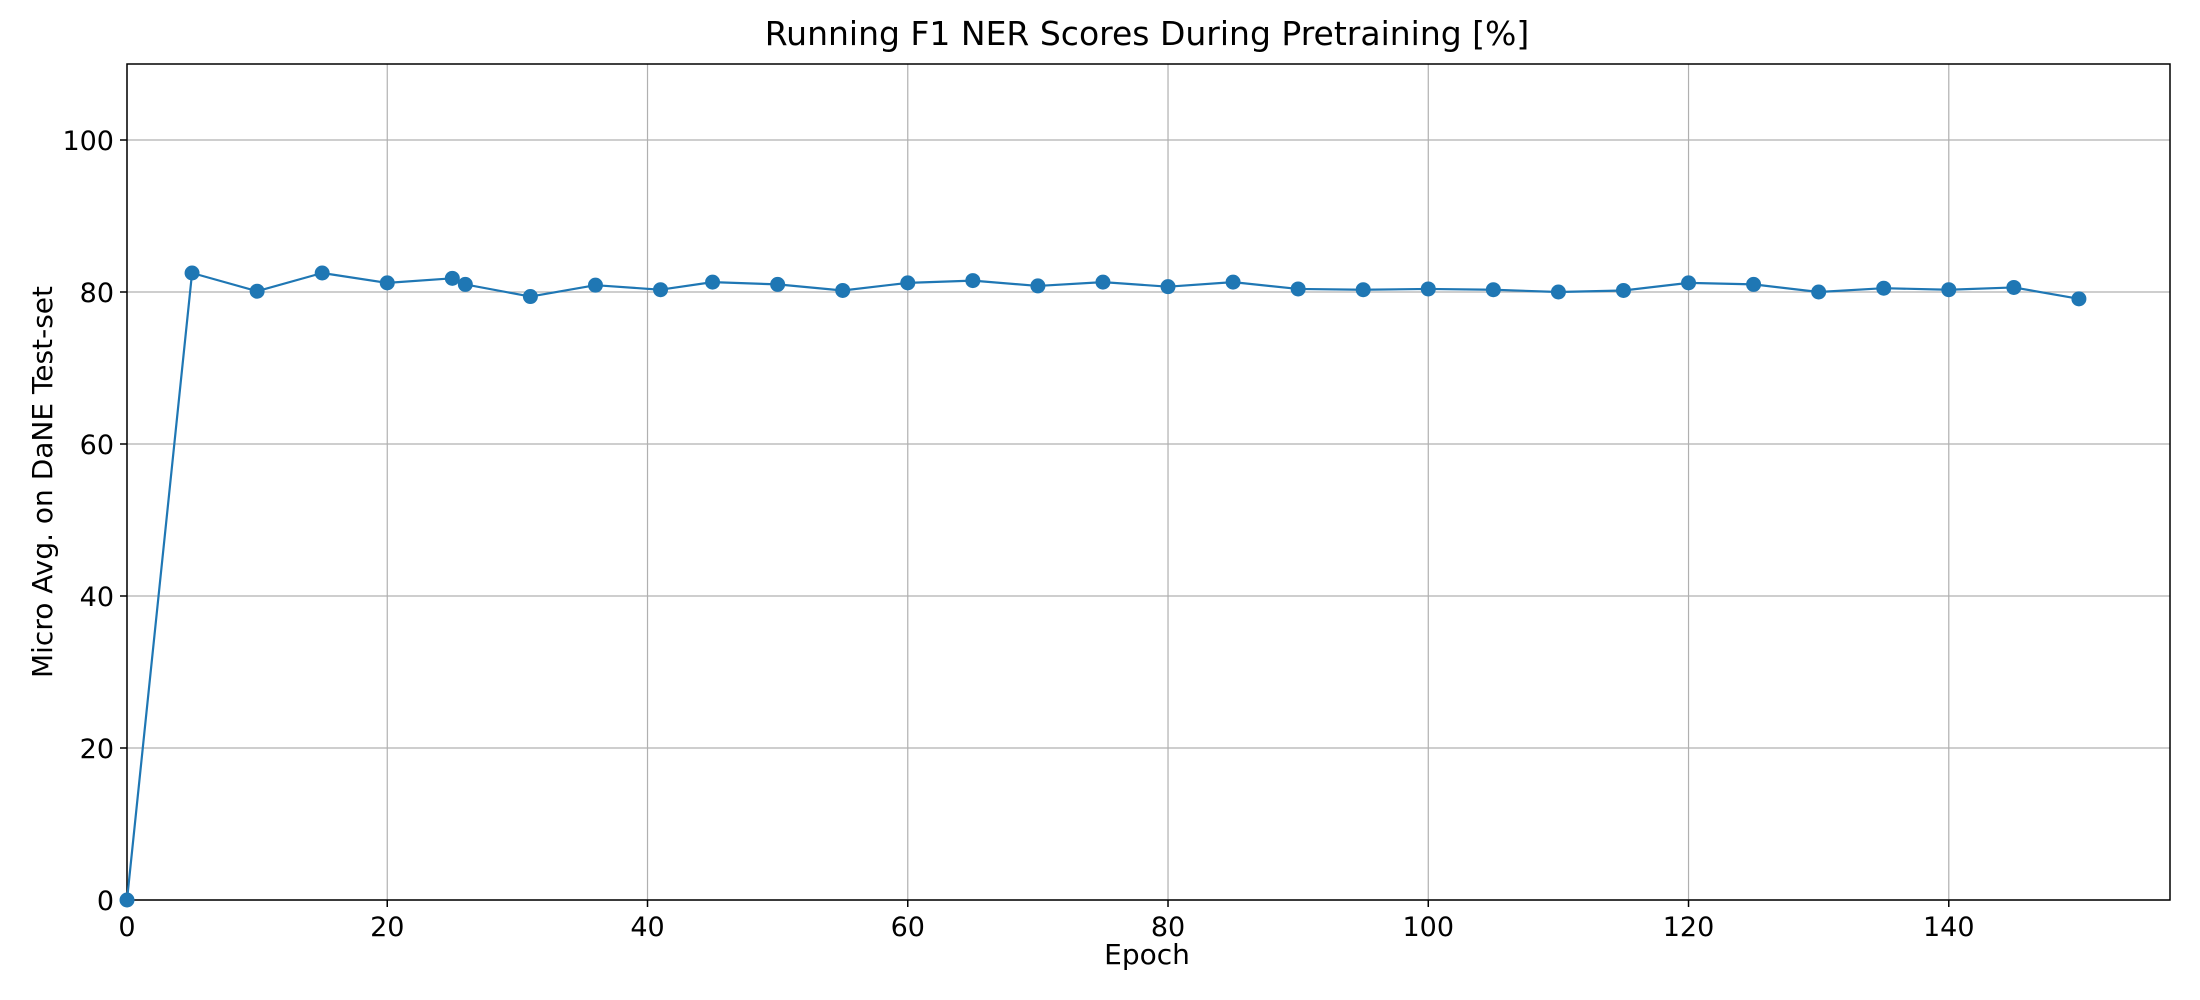 The image size is (2200, 1000). I want to click on y-tick-label: 0, so click(105, 901).